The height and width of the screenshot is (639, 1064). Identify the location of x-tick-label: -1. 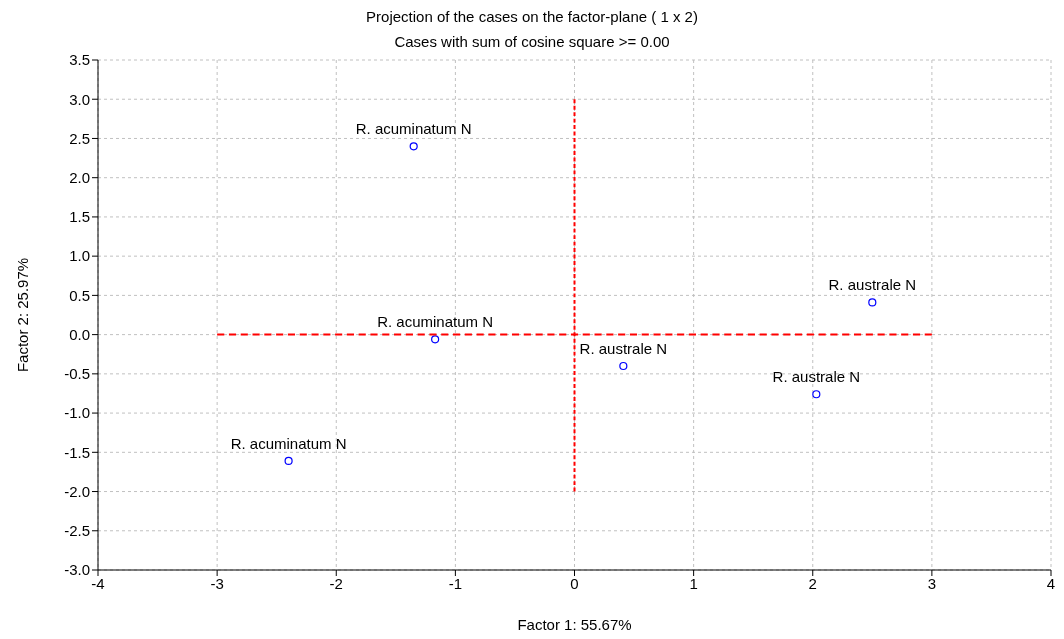
(455, 583).